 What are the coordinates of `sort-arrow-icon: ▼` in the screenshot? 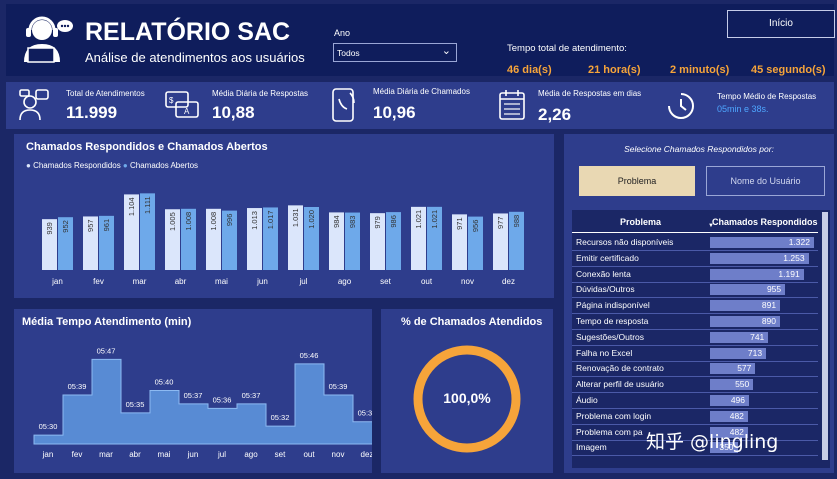 It's located at (711, 226).